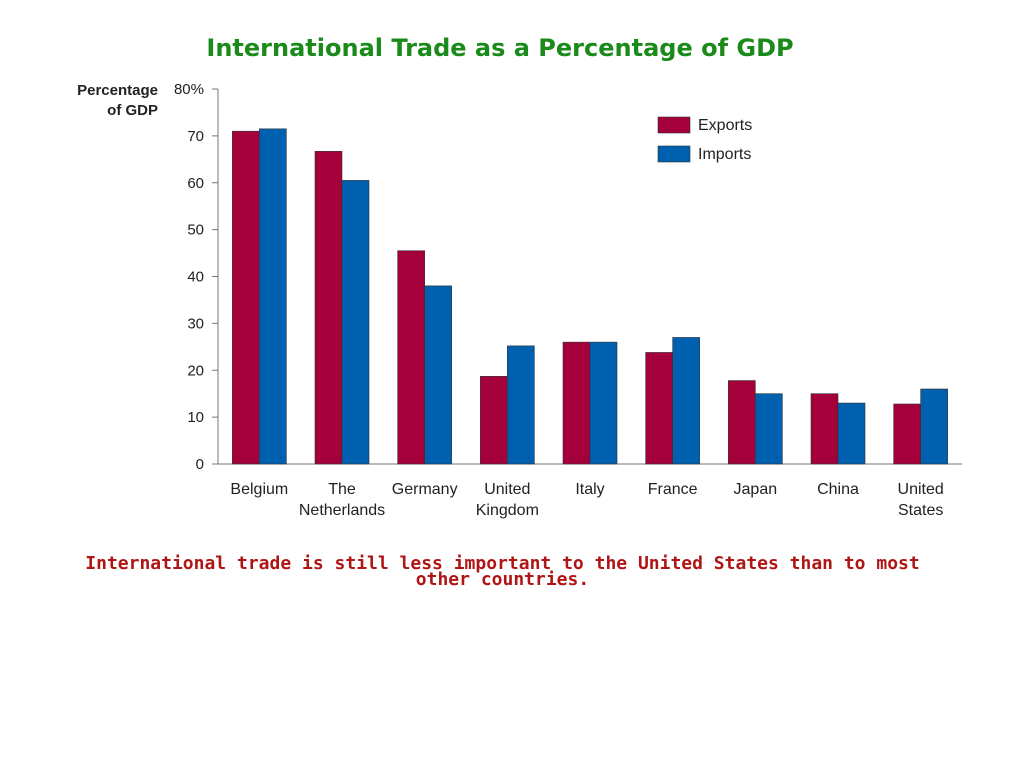  I want to click on y-tick-label: 80%, so click(189, 89).